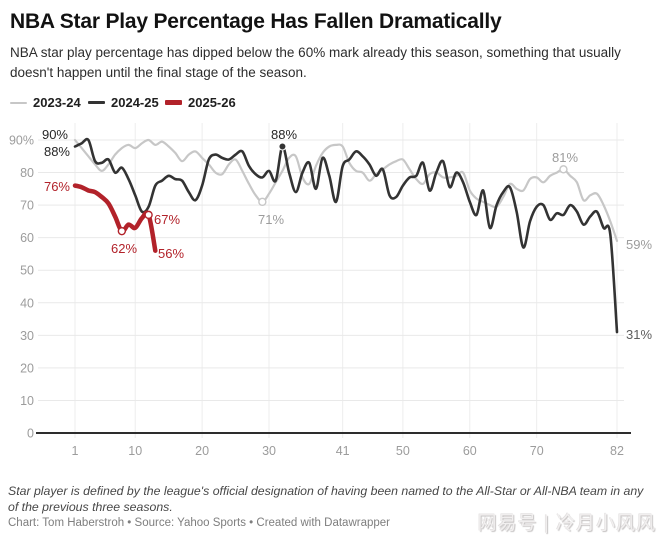 The height and width of the screenshot is (546, 660). What do you see at coordinates (167, 219) in the screenshot?
I see `annotation-67%: 67%` at bounding box center [167, 219].